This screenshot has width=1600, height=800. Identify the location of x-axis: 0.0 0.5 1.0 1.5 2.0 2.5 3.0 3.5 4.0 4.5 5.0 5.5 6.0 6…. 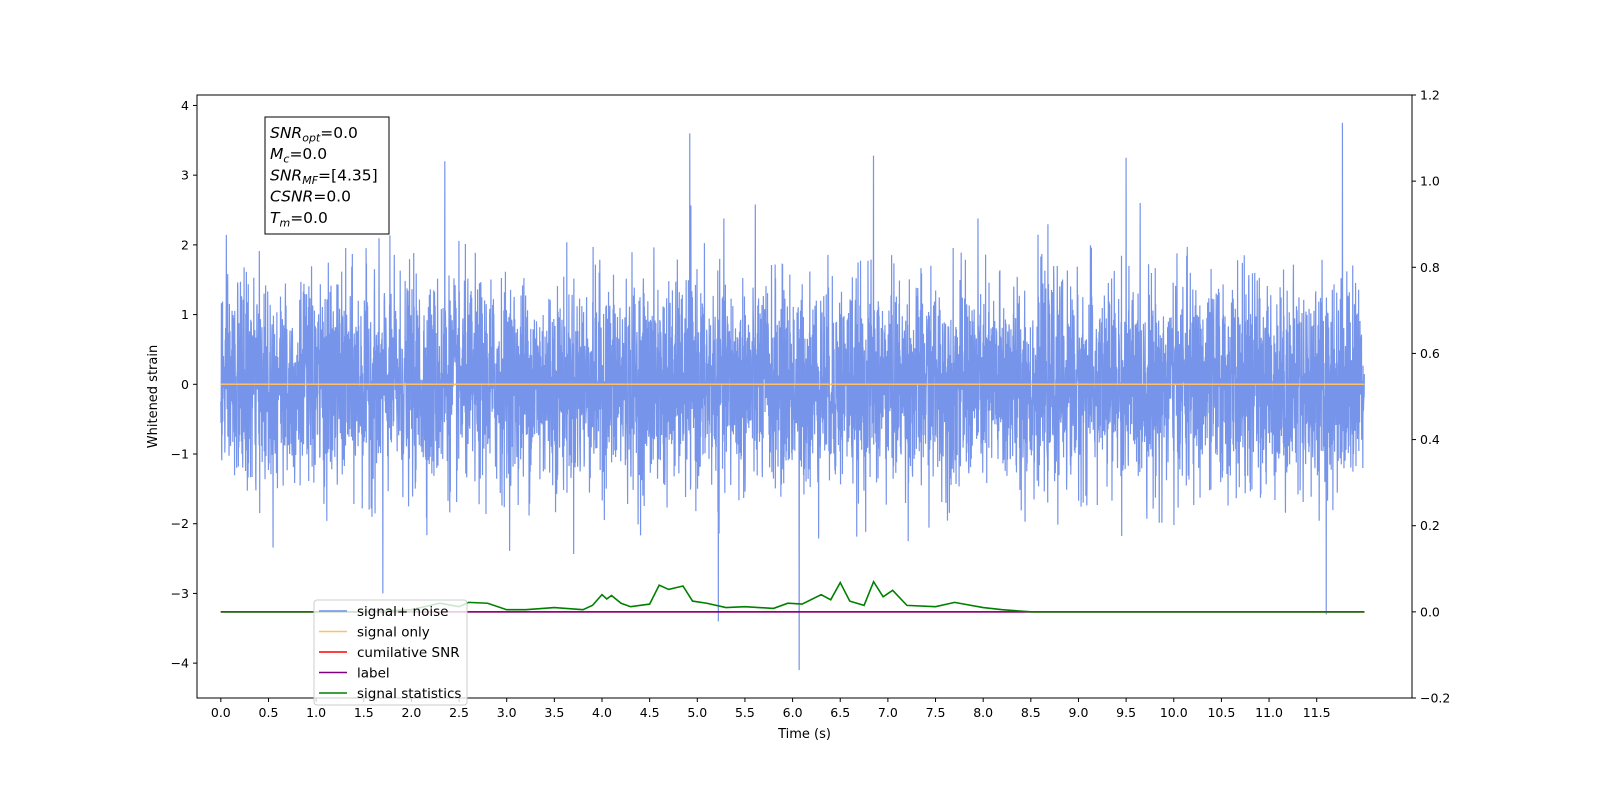
(771, 709).